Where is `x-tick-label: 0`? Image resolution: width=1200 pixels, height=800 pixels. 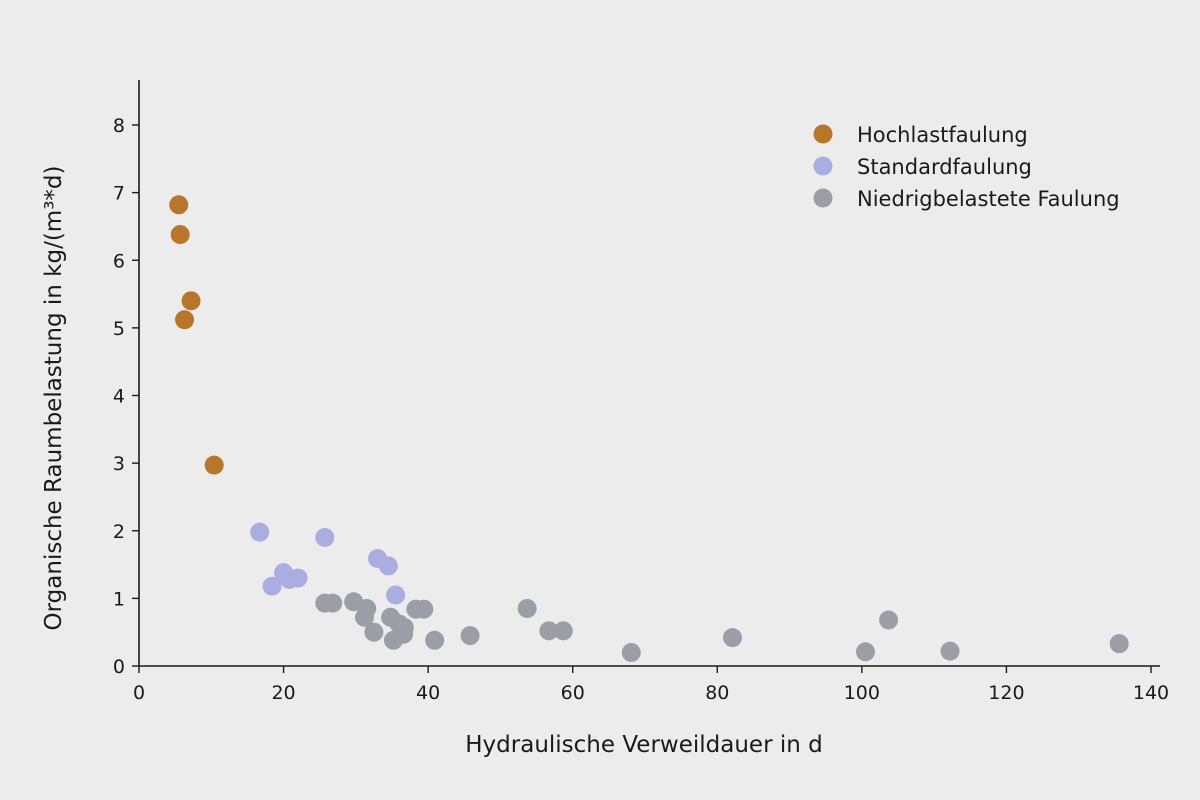 x-tick-label: 0 is located at coordinates (139, 693).